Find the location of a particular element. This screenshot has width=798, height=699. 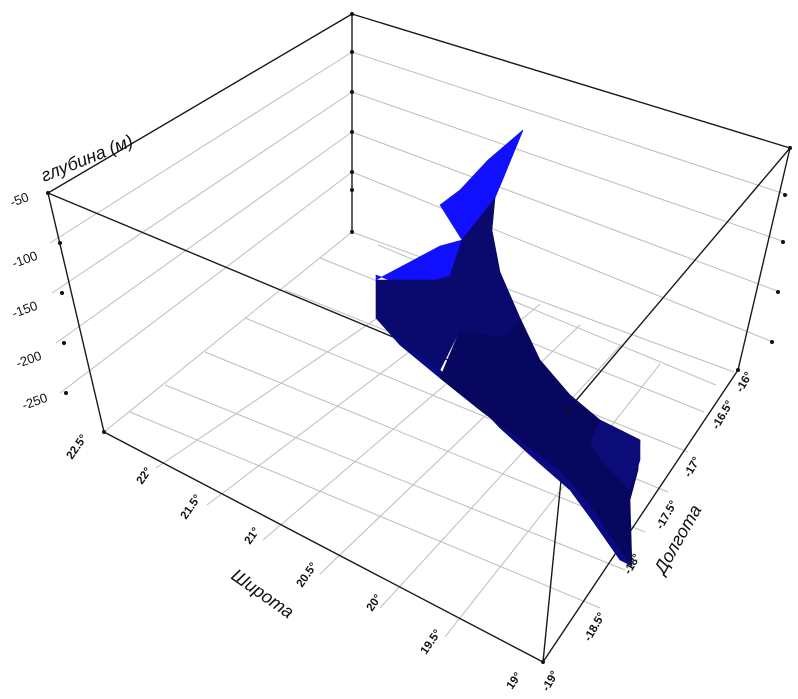

x-tick-label: 20° is located at coordinates (375, 602).